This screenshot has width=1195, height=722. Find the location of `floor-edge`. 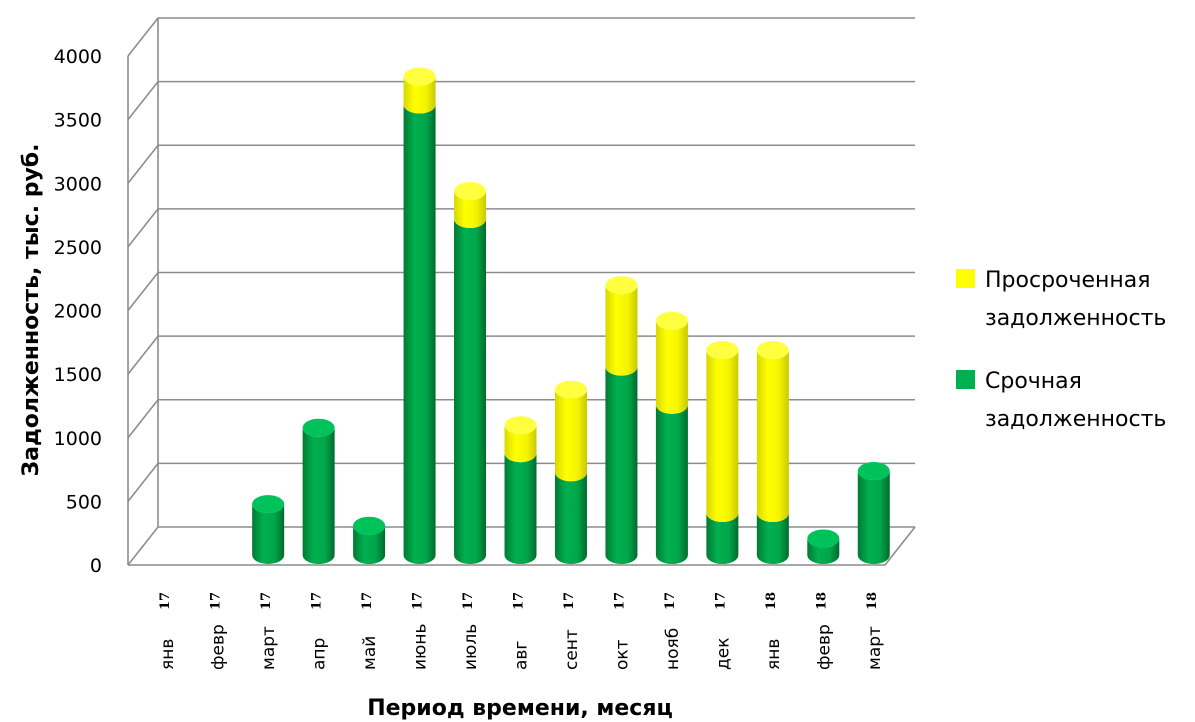

floor-edge is located at coordinates (522, 546).